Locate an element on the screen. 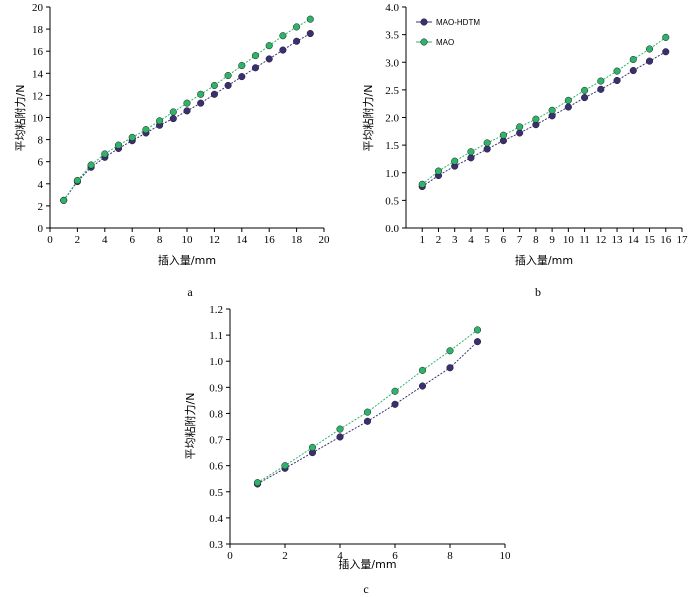  legend-entry-label: MAO-HDTM is located at coordinates (458, 22).